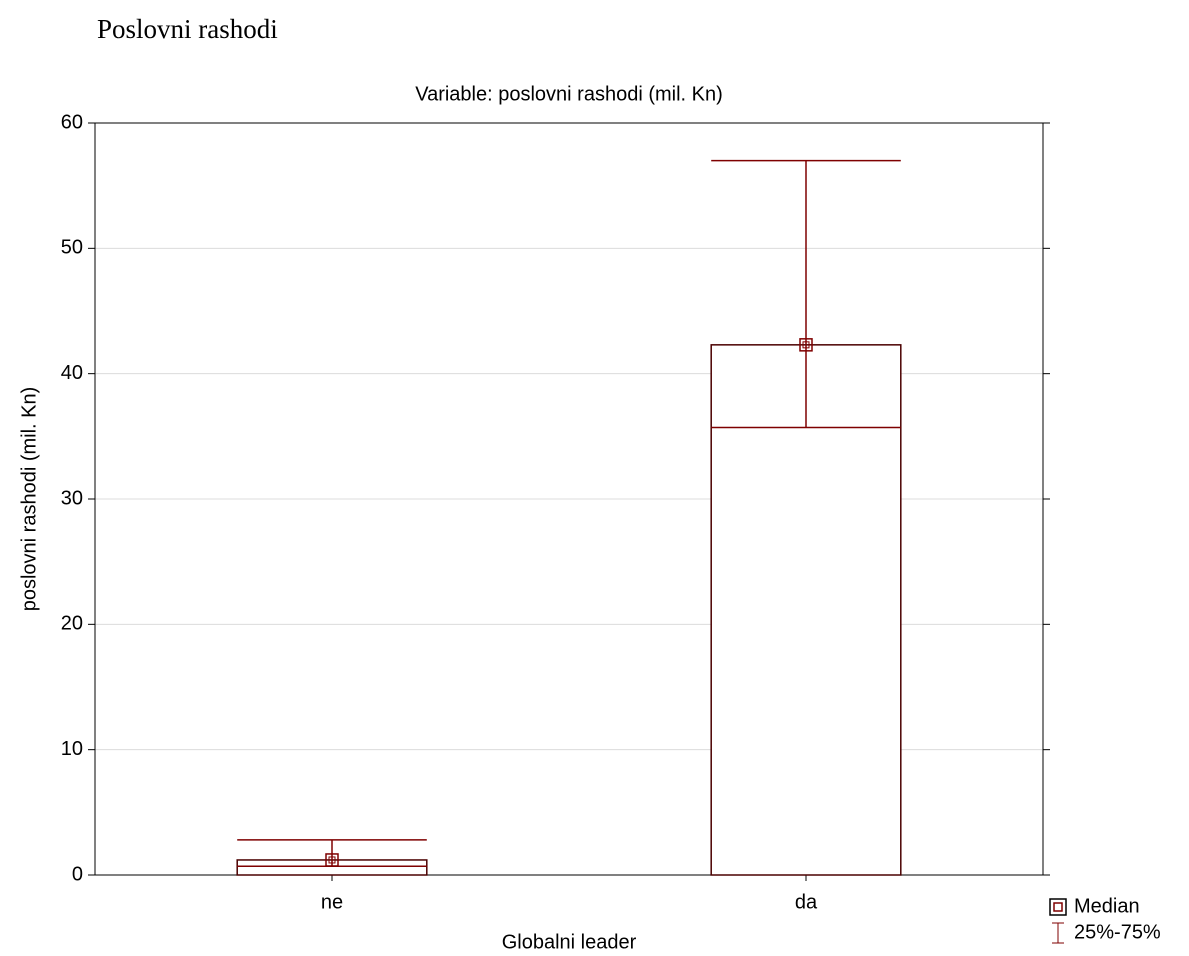 The width and height of the screenshot is (1189, 956). I want to click on y-tick-label: 30, so click(72, 498).